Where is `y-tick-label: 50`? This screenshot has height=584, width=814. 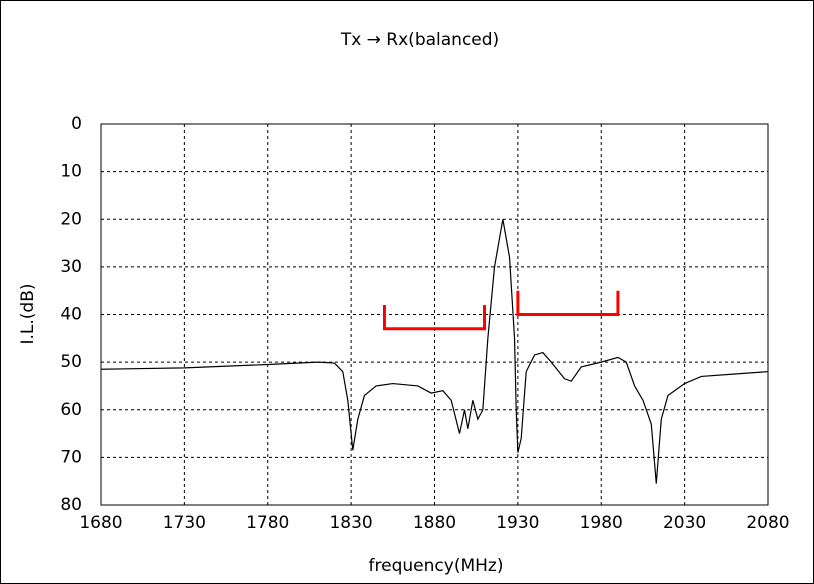
y-tick-label: 50 is located at coordinates (71, 362).